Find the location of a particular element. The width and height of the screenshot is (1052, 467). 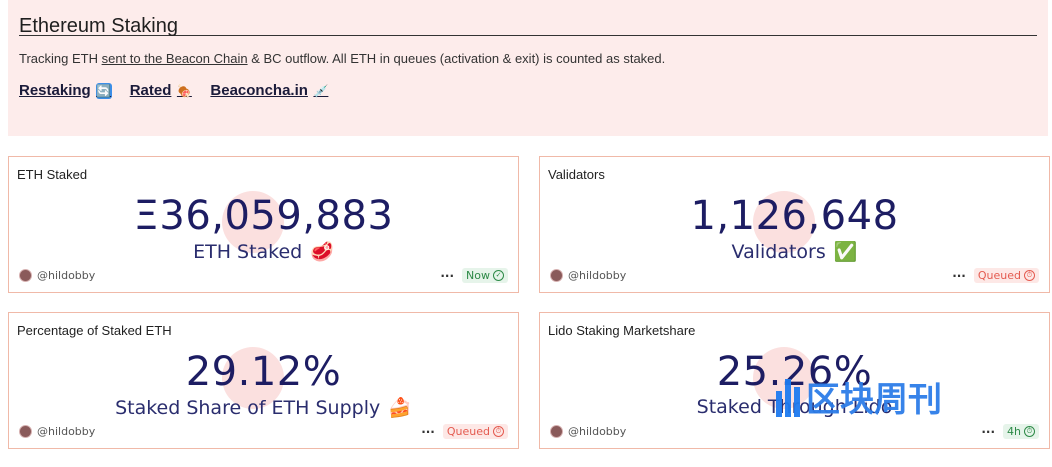

beaconchain-link-label: Beaconcha.in is located at coordinates (259, 90).